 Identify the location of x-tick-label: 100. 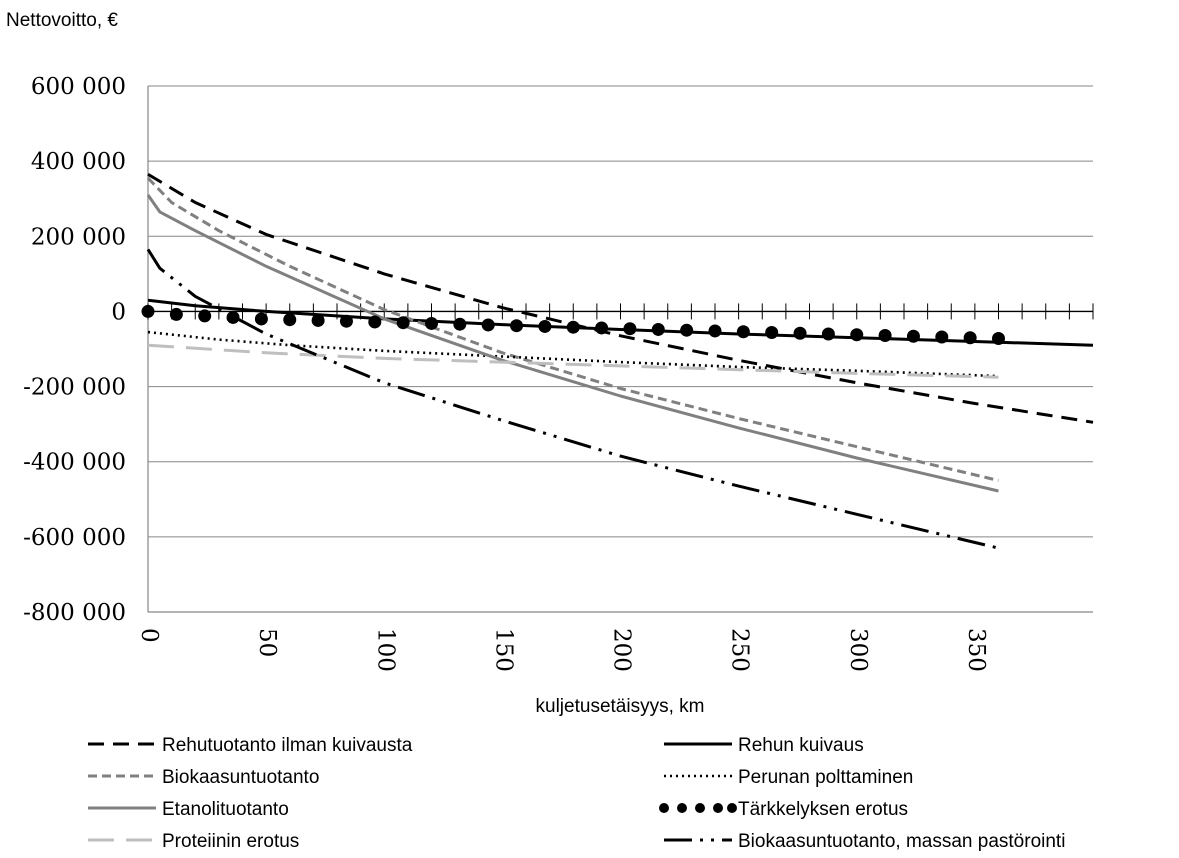
(385, 650).